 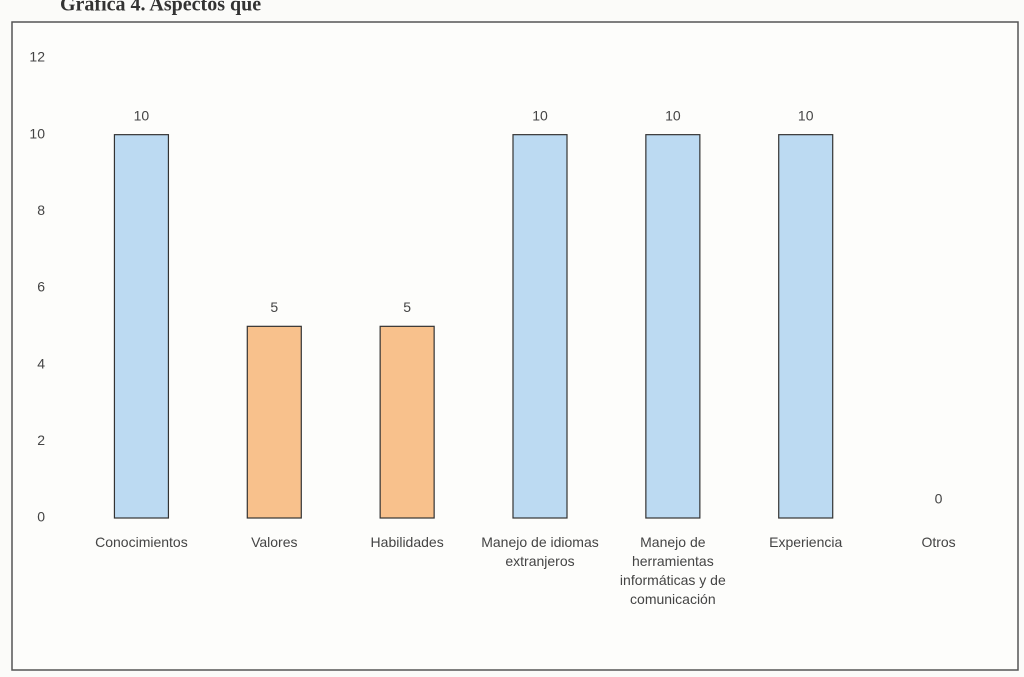 I want to click on y-tick-label: 10, so click(x=37, y=133).